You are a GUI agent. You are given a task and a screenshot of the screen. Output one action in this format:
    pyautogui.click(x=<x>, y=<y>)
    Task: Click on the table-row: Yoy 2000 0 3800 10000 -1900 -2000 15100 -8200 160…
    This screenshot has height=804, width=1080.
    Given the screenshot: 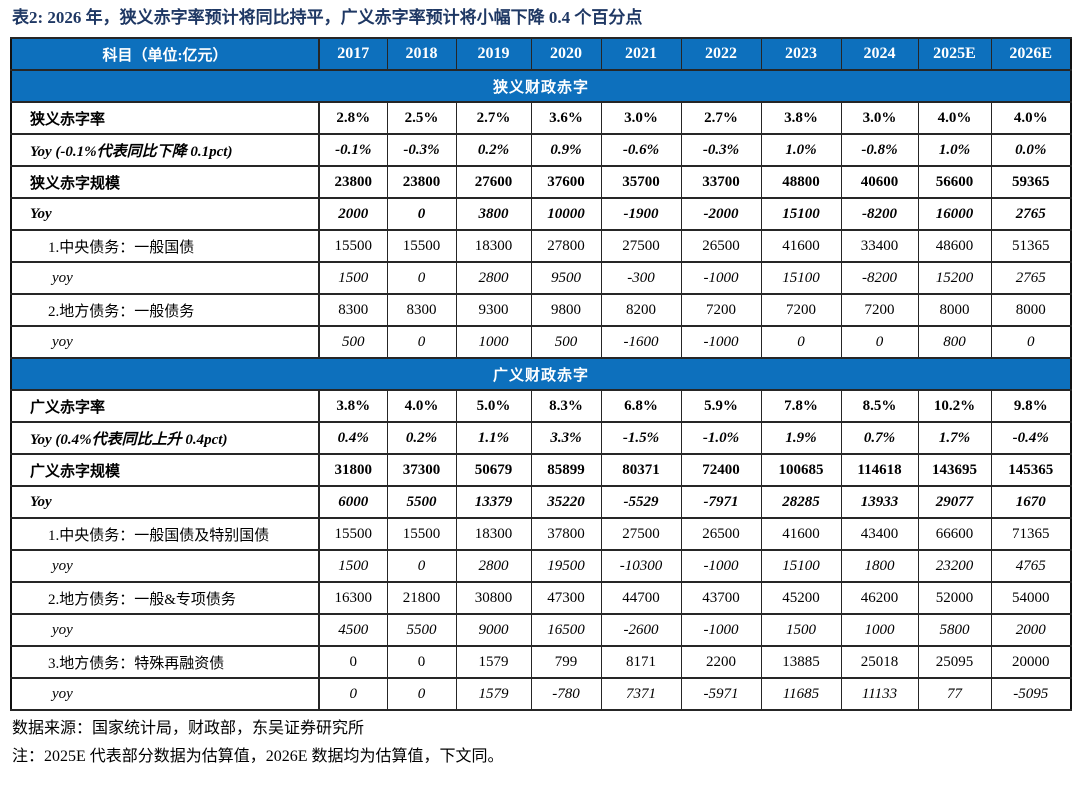 What is the action you would take?
    pyautogui.click(x=541, y=214)
    